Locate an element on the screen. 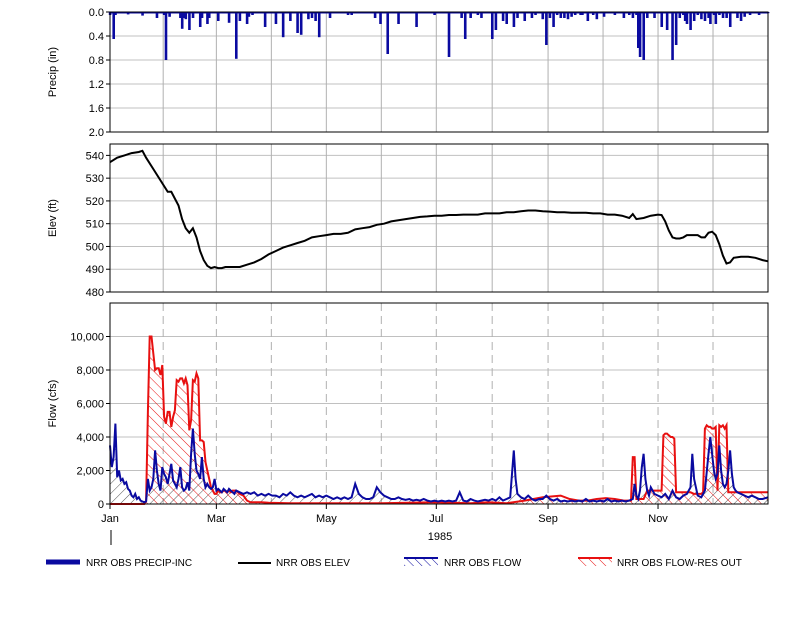 The image size is (800, 627). flow-ytick-label: 4,000 is located at coordinates (90, 438).